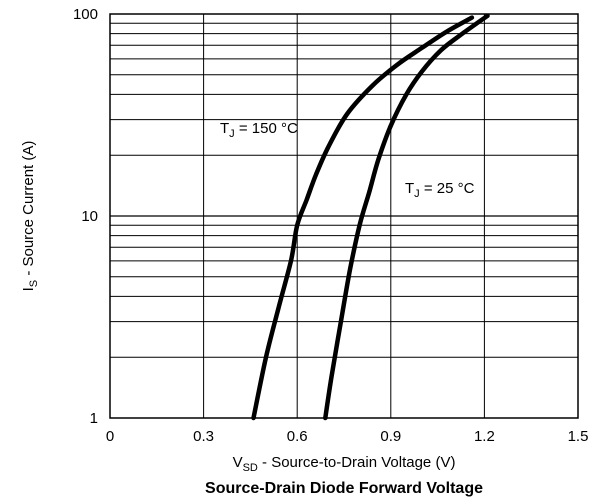 The image size is (605, 504). Describe the element at coordinates (347, 436) in the screenshot. I see `x-tick-labels: 0 0.3 0.6 0.9 1.2 1.5` at that location.